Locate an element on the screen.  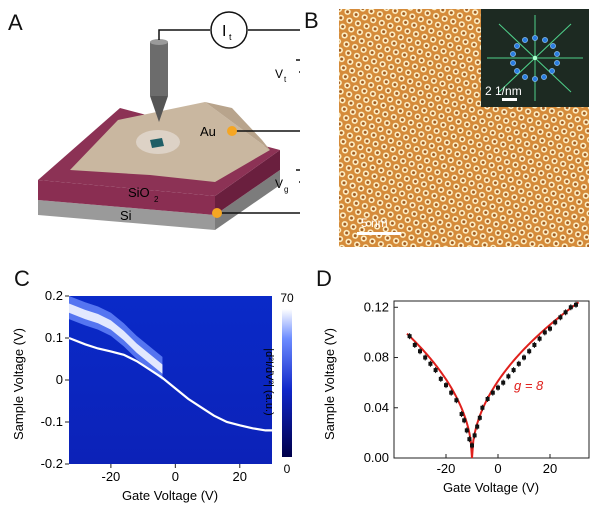
panel-letter-c: C is located at coordinates (22, 278).